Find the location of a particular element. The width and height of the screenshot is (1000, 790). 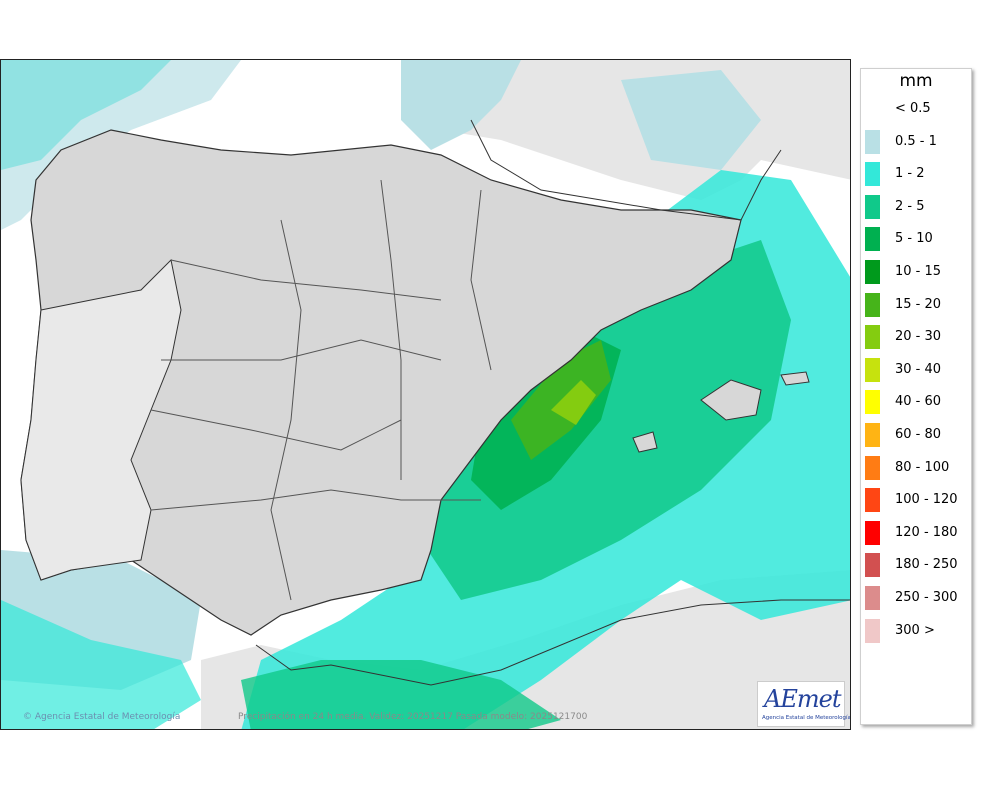

legend-item: 30 - 40 is located at coordinates (917, 369).